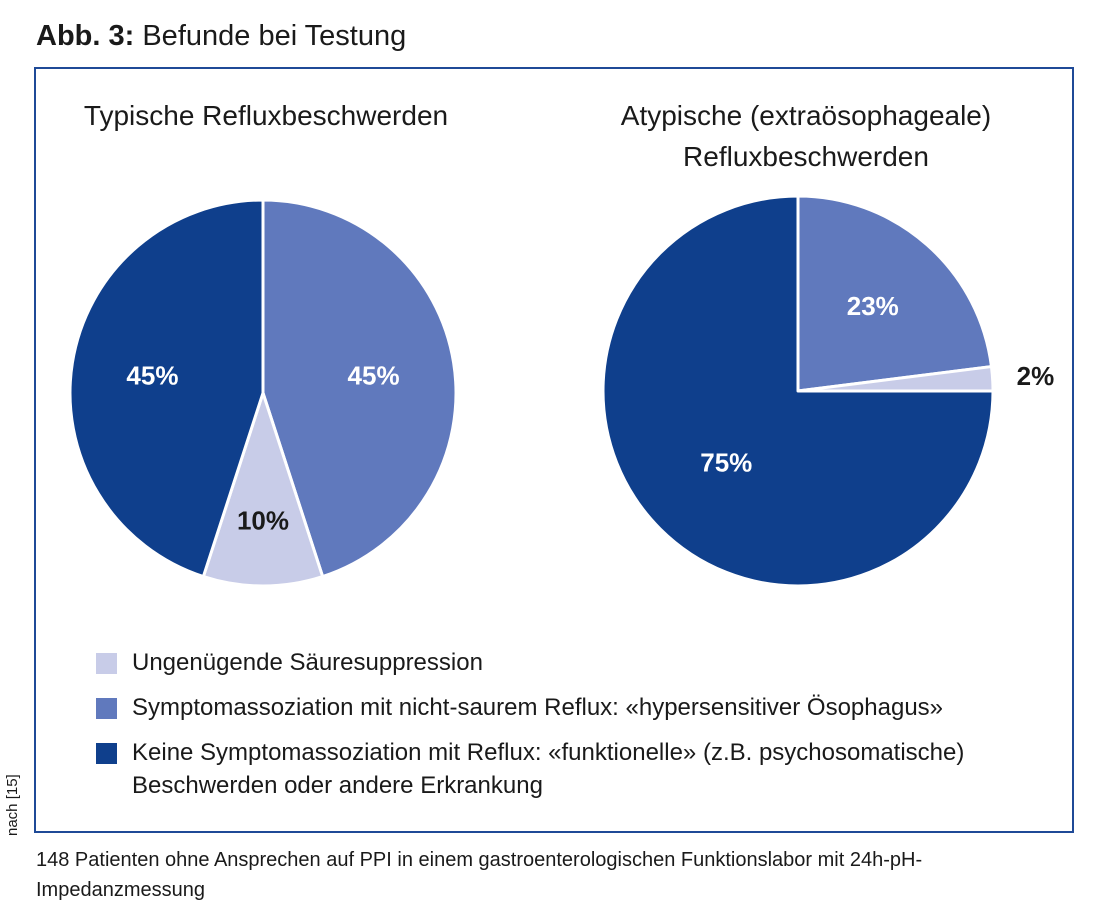  I want to click on pie-typical-label-1: 10%, so click(263, 520).